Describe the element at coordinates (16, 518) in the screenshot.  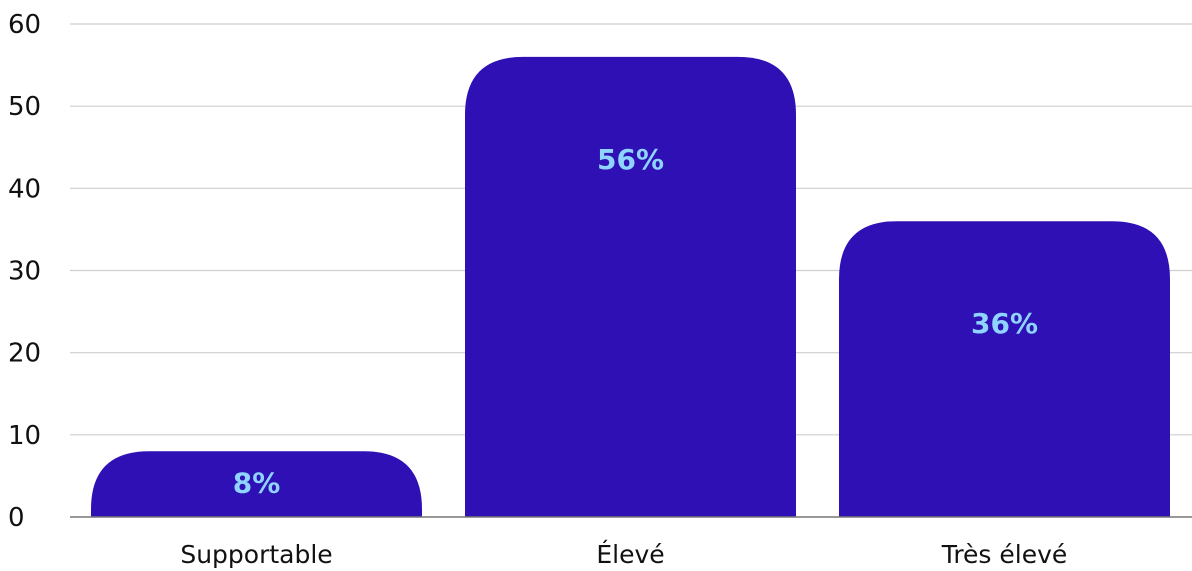
I see `y-tick-label: 0` at that location.